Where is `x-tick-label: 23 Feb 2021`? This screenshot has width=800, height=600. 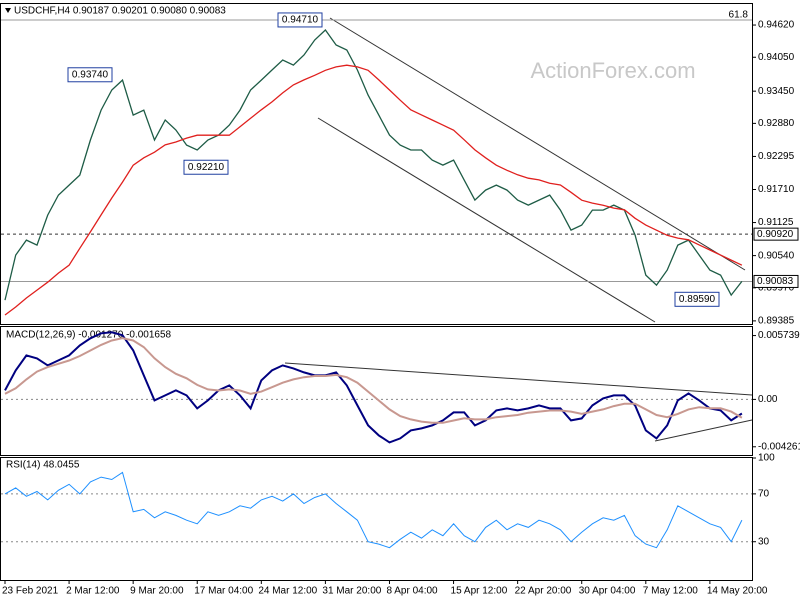
x-tick-label: 23 Feb 2021 is located at coordinates (30, 591).